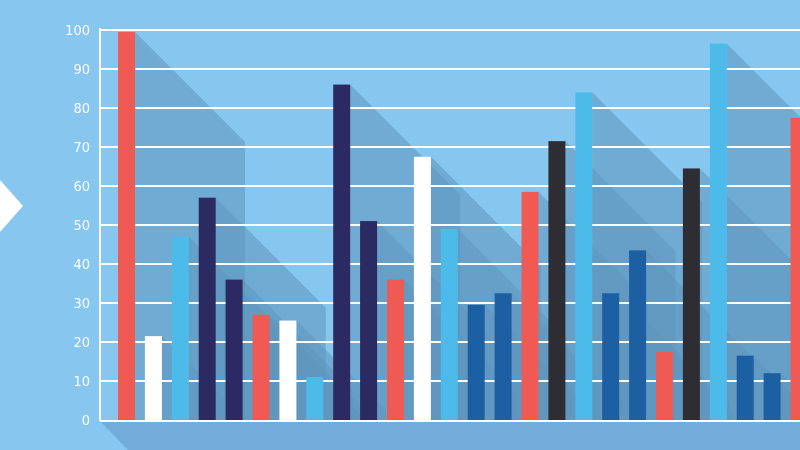 The width and height of the screenshot is (800, 450). Describe the element at coordinates (81, 109) in the screenshot. I see `y-tick-label: 80` at that location.